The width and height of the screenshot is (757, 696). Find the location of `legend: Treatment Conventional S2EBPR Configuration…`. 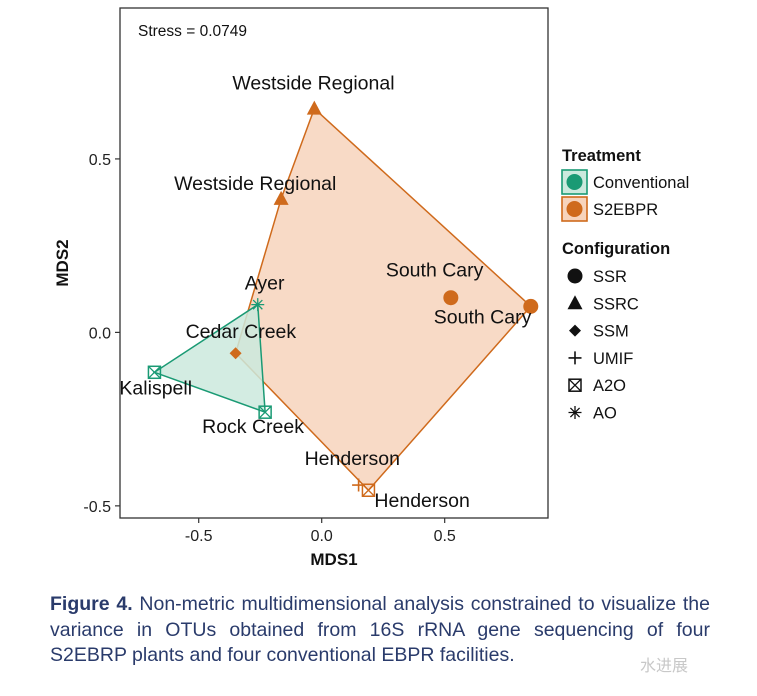

legend: Treatment Conventional S2EBPR Configuration… is located at coordinates (625, 285).